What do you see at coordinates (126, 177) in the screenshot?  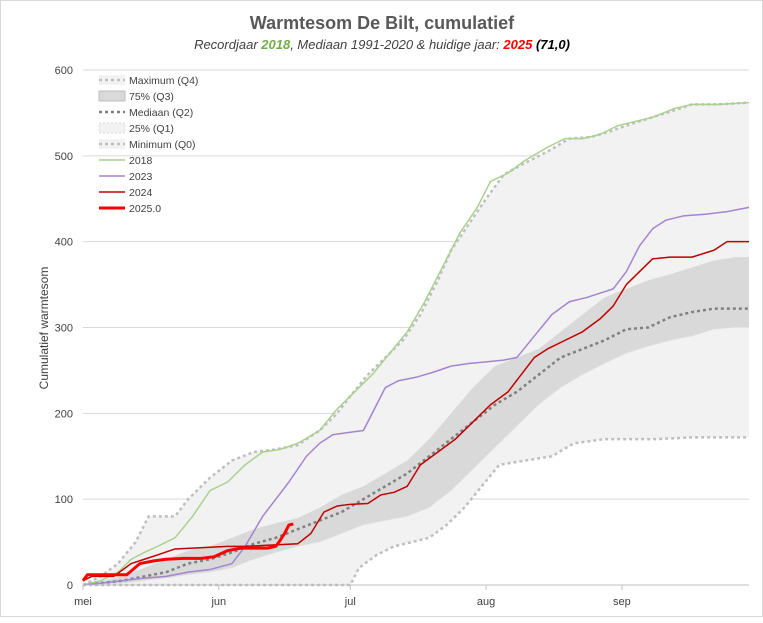 I see `legend-item-2023: 2023` at bounding box center [126, 177].